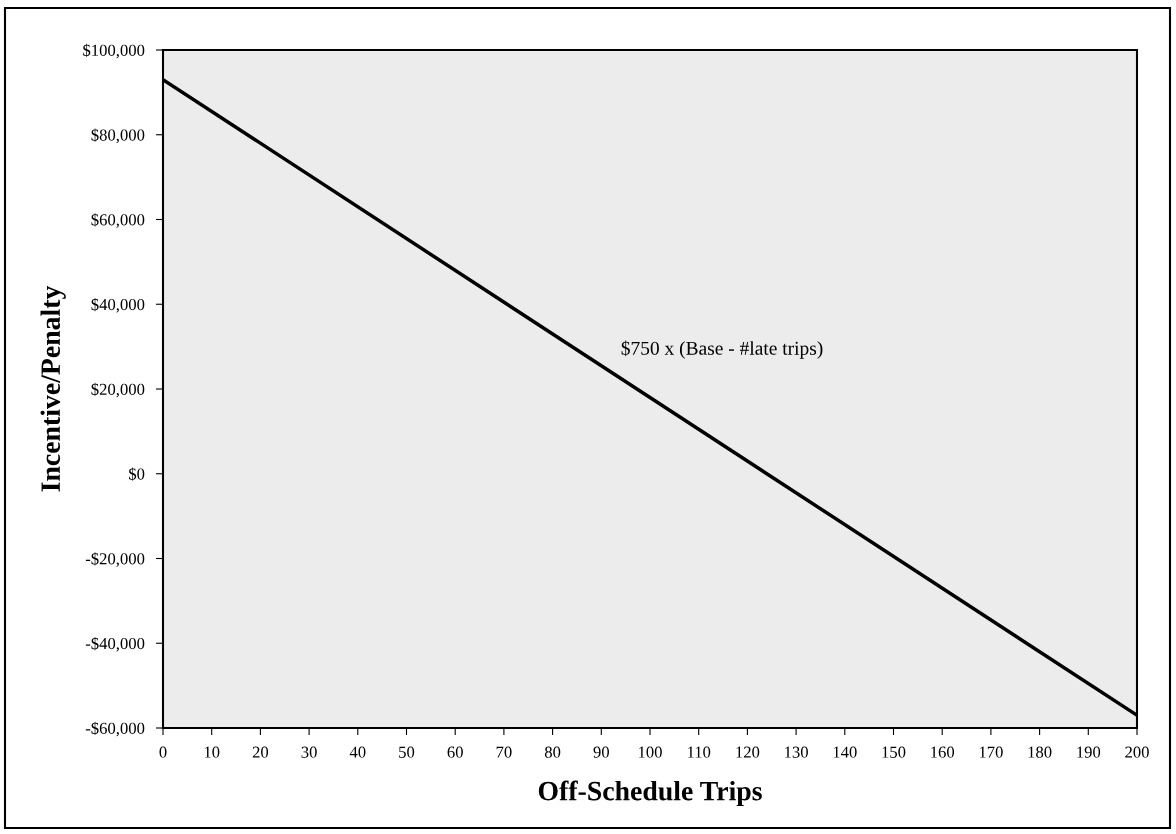 The height and width of the screenshot is (834, 1176). Describe the element at coordinates (699, 752) in the screenshot. I see `x-tick-label: 110` at that location.